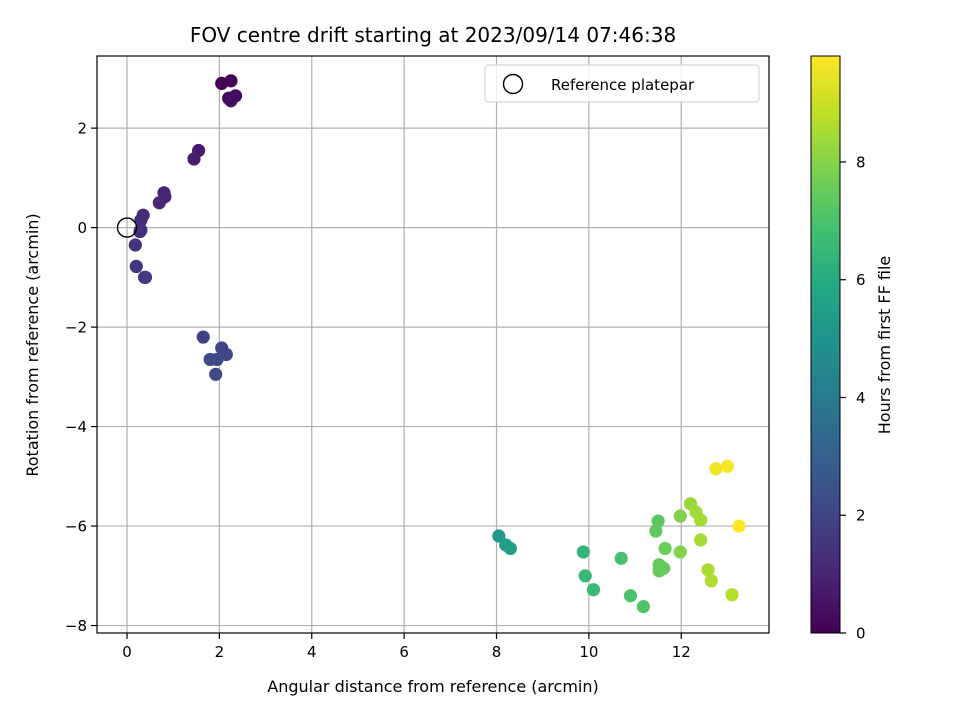  I want to click on y-axis-label: Rotation from reference (arcmin), so click(32, 344).